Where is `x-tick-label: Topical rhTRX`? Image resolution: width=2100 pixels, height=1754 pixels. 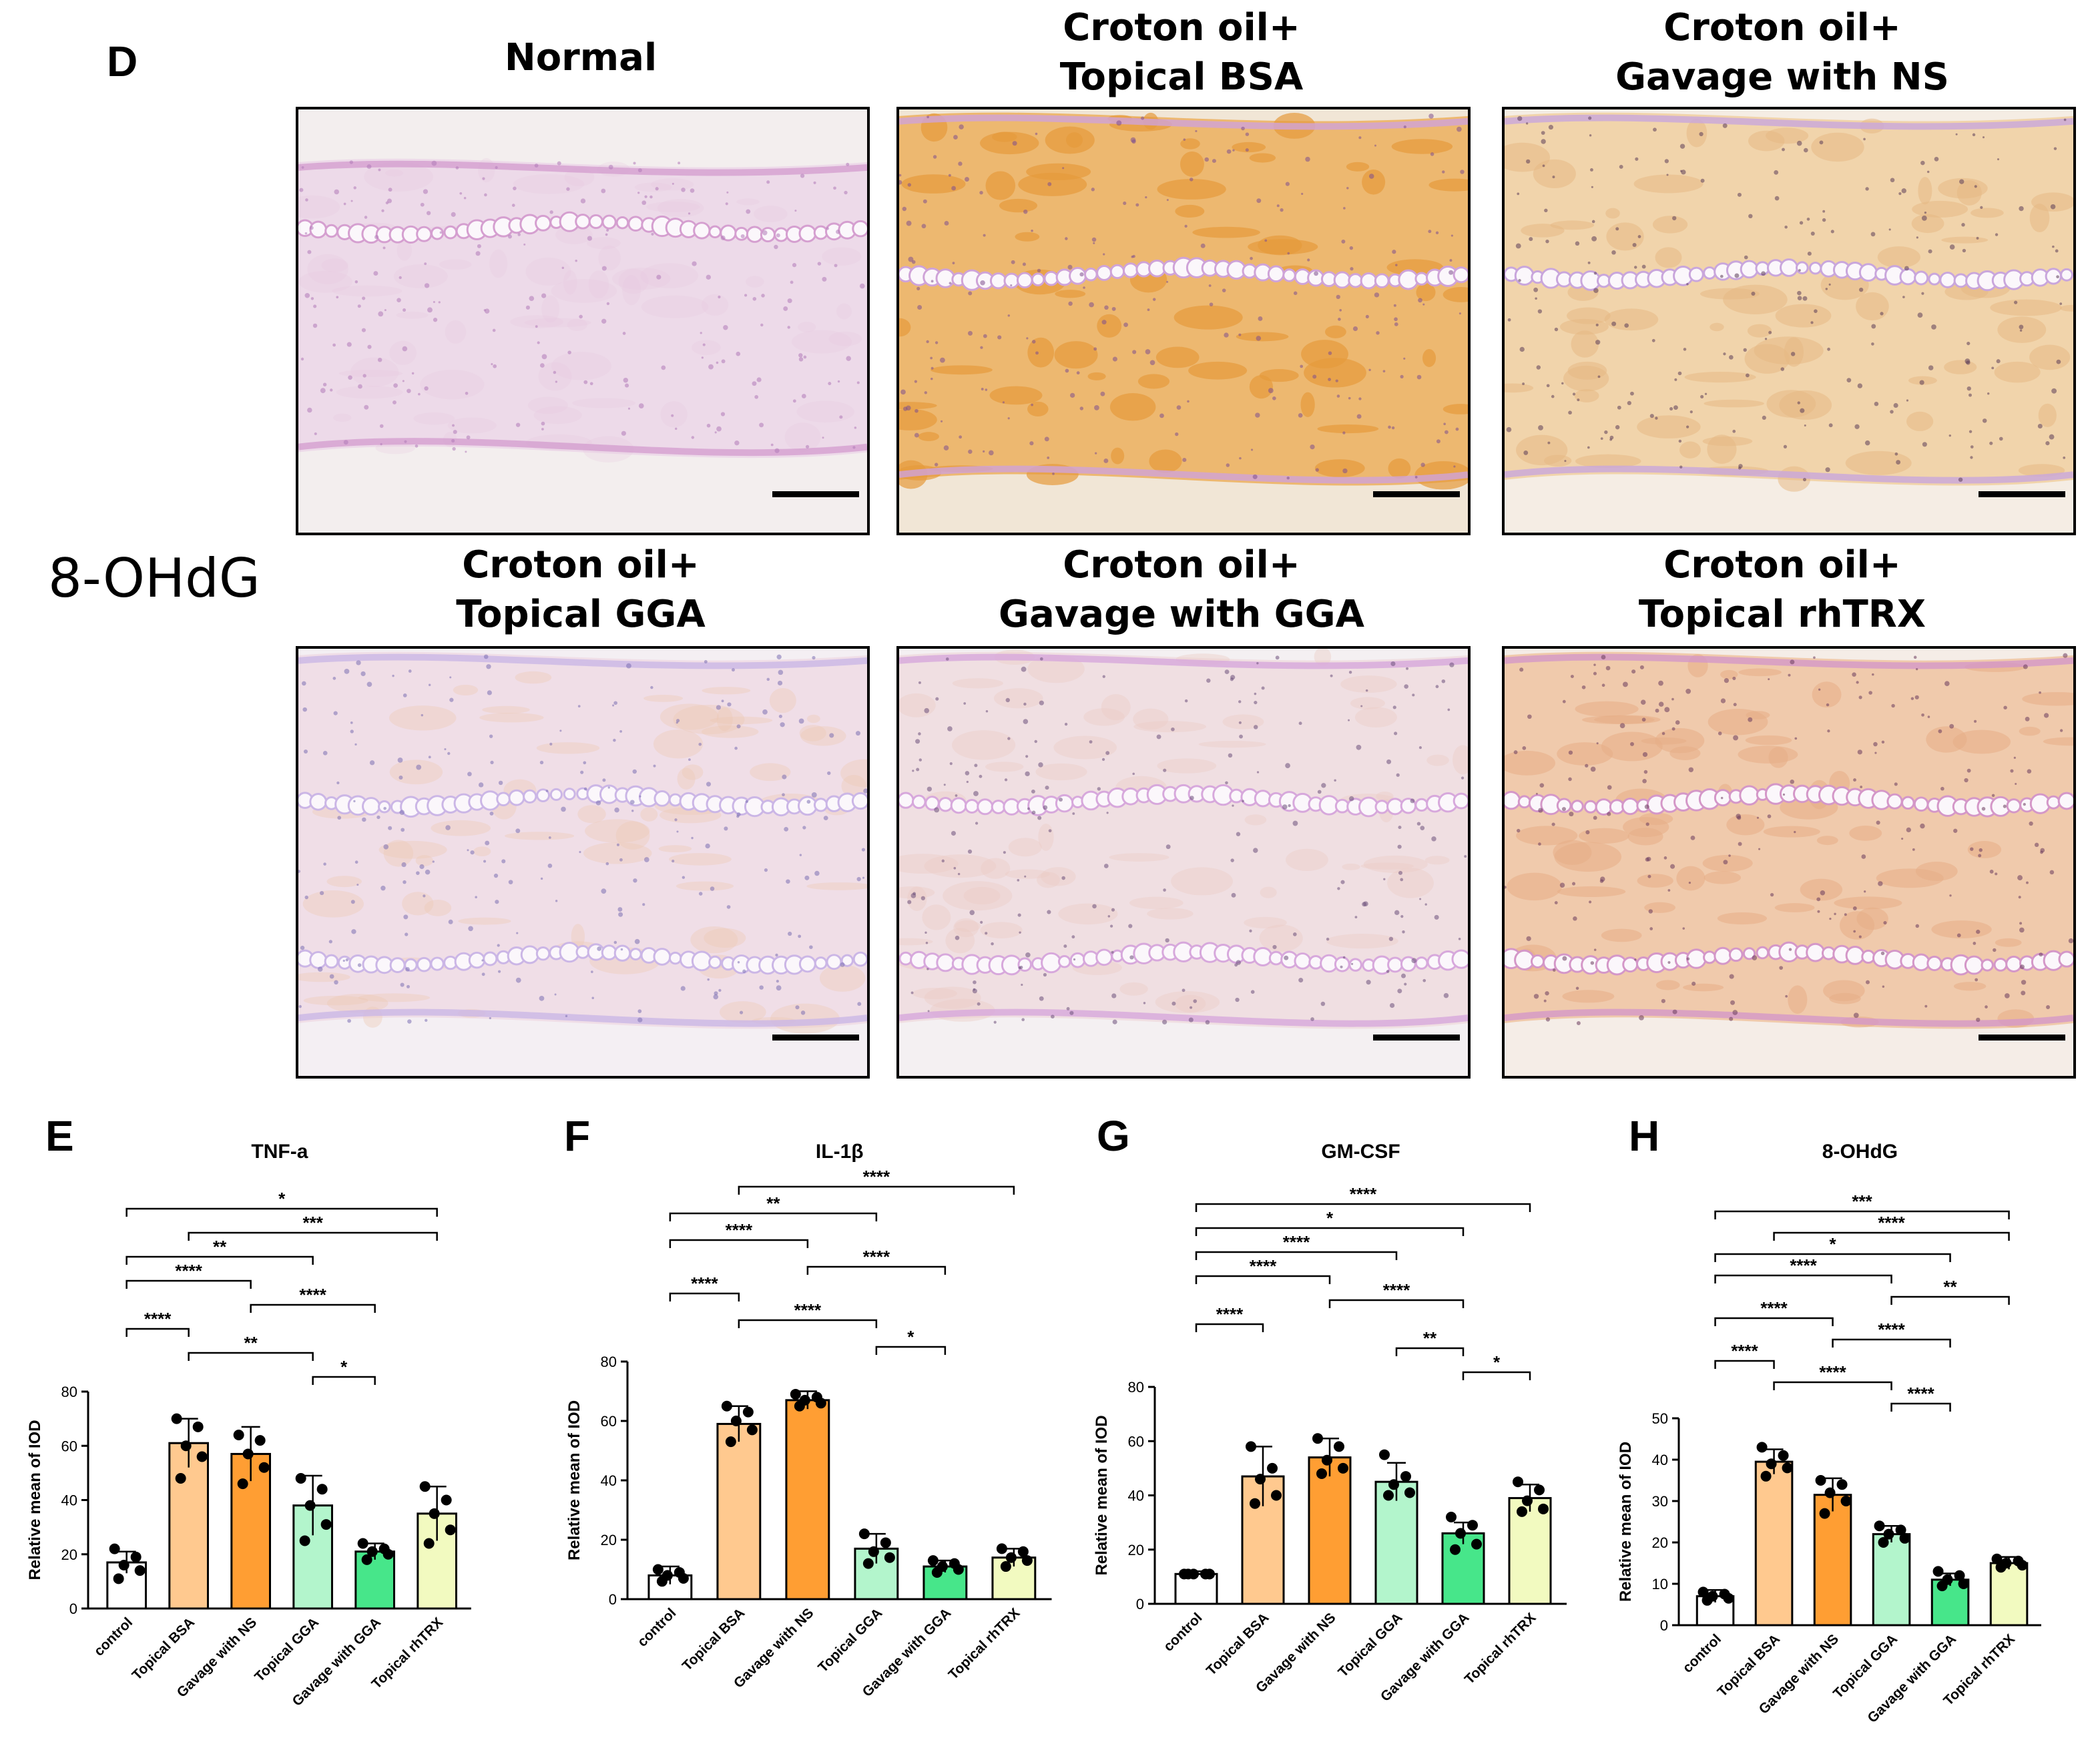 x-tick-label: Topical rhTRX is located at coordinates (984, 1644).